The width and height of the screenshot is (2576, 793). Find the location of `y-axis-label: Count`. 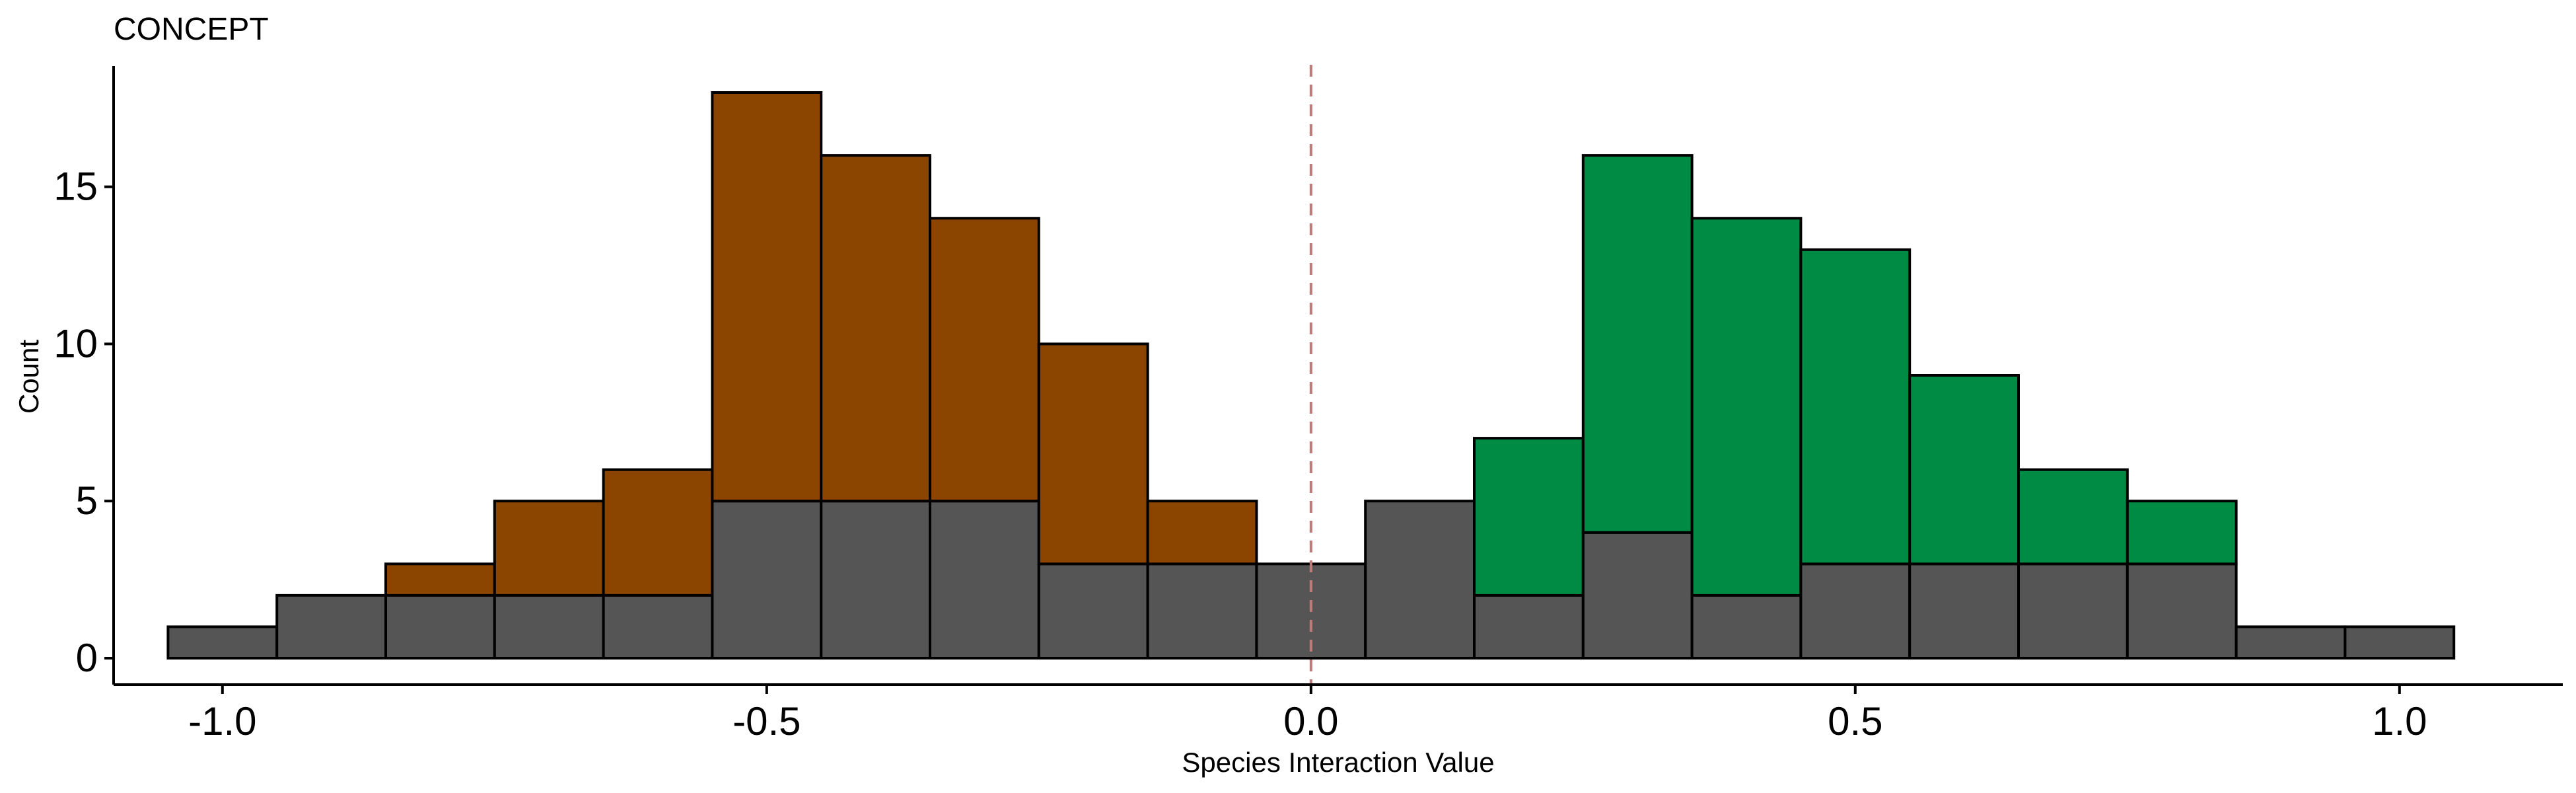

y-axis-label: Count is located at coordinates (29, 377).